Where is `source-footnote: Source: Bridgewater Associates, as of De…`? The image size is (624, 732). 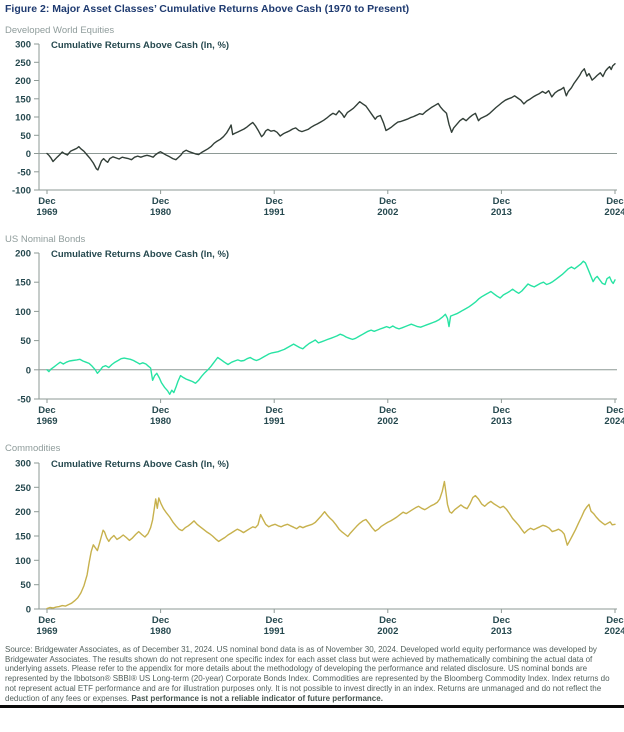
source-footnote: Source: Bridgewater Associates, as of De… is located at coordinates (311, 675).